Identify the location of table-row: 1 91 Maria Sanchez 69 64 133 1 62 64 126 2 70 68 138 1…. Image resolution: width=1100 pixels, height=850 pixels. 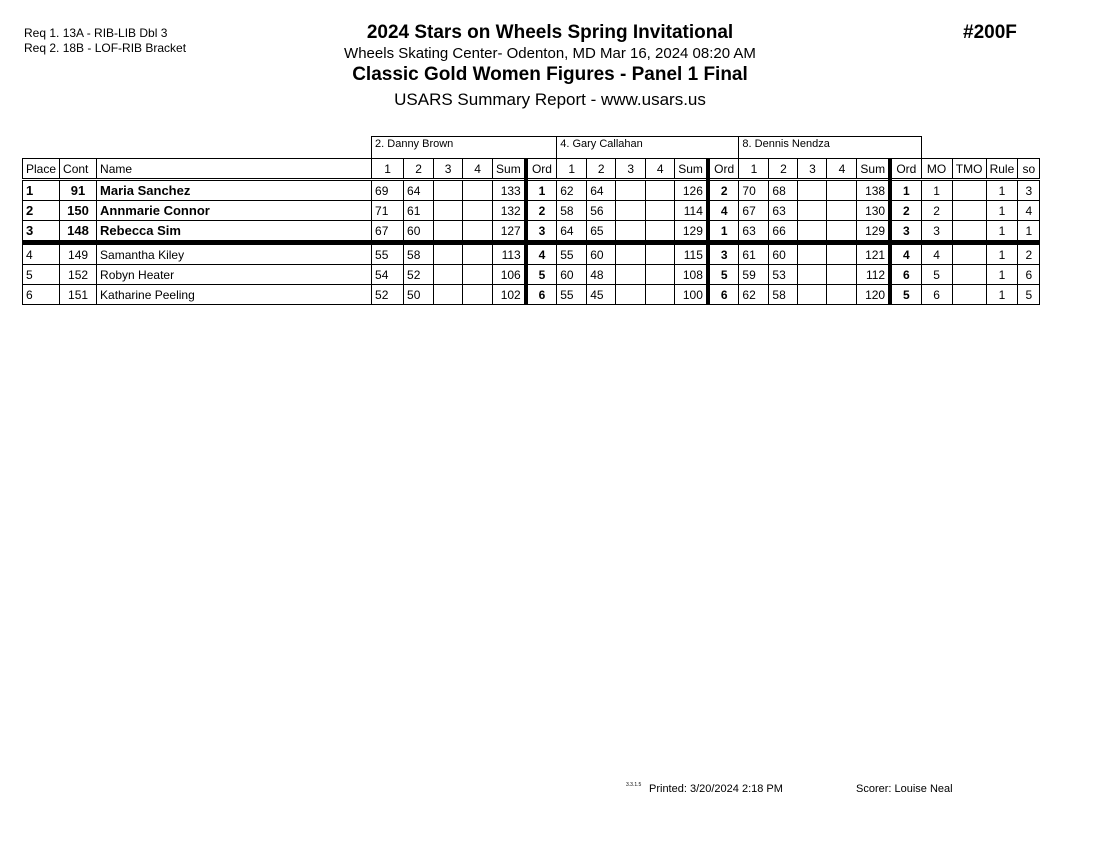
(531, 190).